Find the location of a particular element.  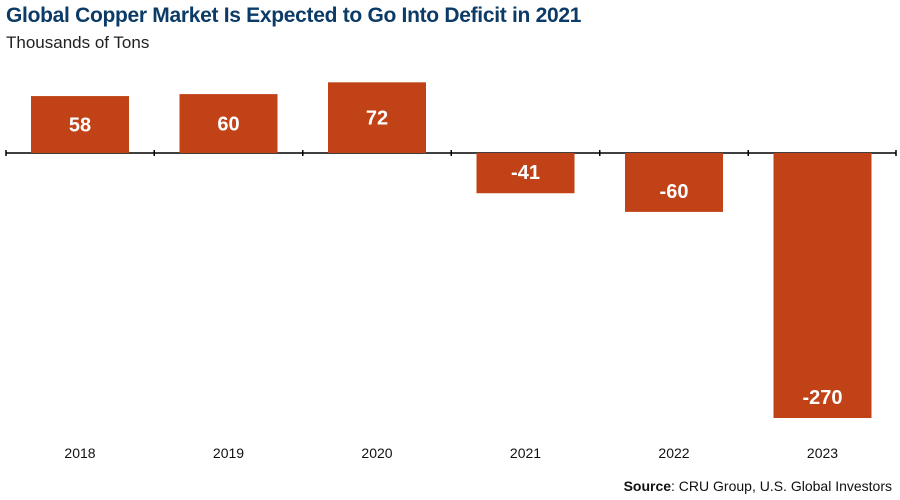

x-tick-label-2022: 2022 is located at coordinates (673, 453).